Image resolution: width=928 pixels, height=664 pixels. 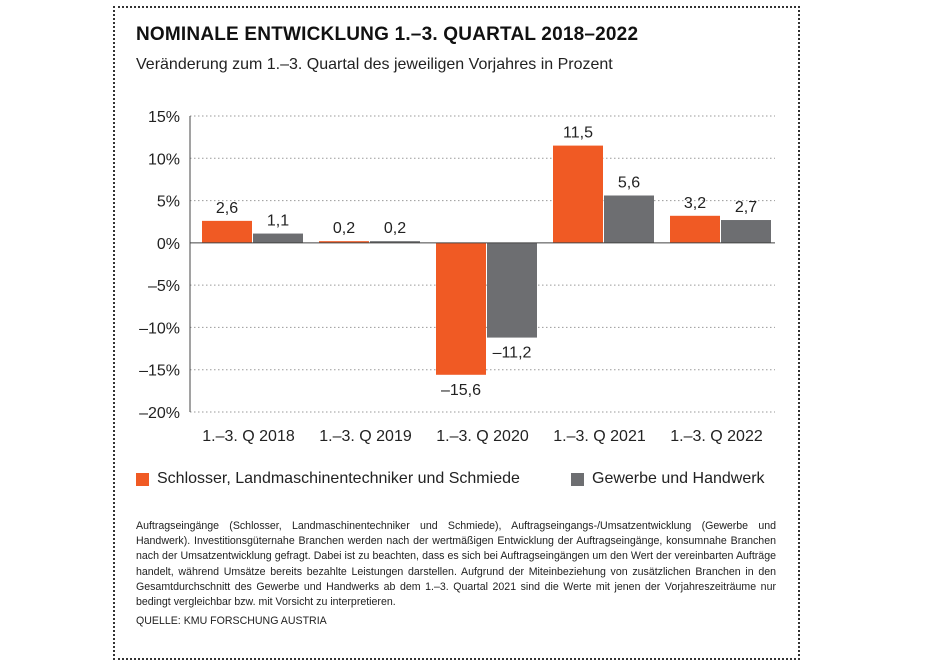 I want to click on data-label: 2,6, so click(x=227, y=208).